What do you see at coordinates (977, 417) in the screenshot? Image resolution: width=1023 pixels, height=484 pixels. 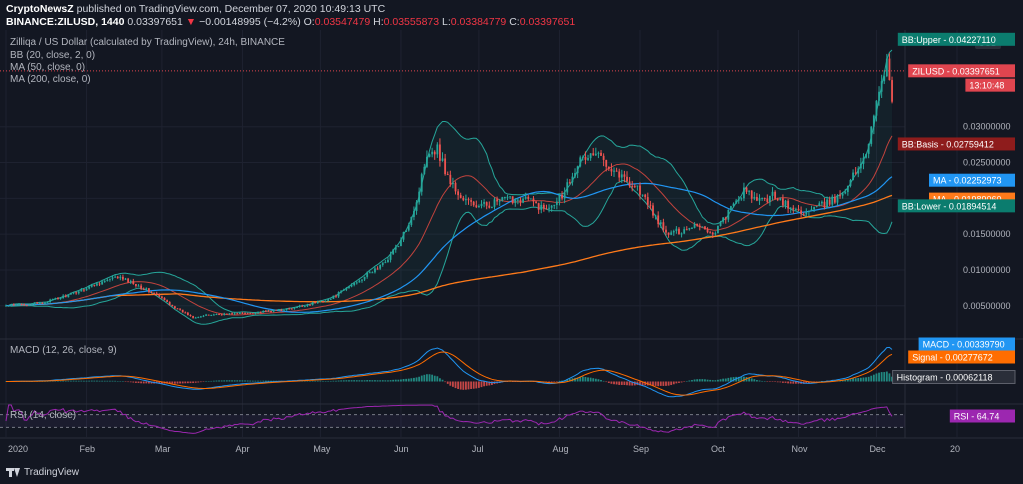 I see `rsi-tag-text: RSI - 64.74` at bounding box center [977, 417].